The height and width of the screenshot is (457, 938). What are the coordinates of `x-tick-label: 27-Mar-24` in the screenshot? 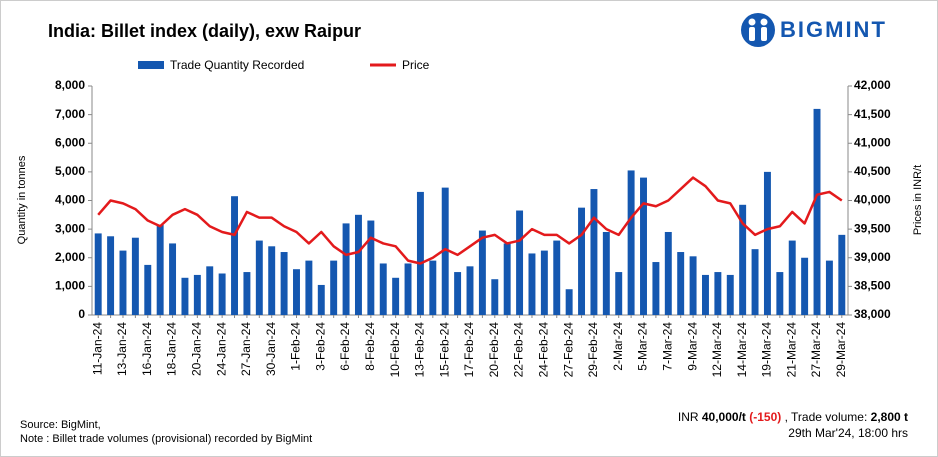 It's located at (816, 350).